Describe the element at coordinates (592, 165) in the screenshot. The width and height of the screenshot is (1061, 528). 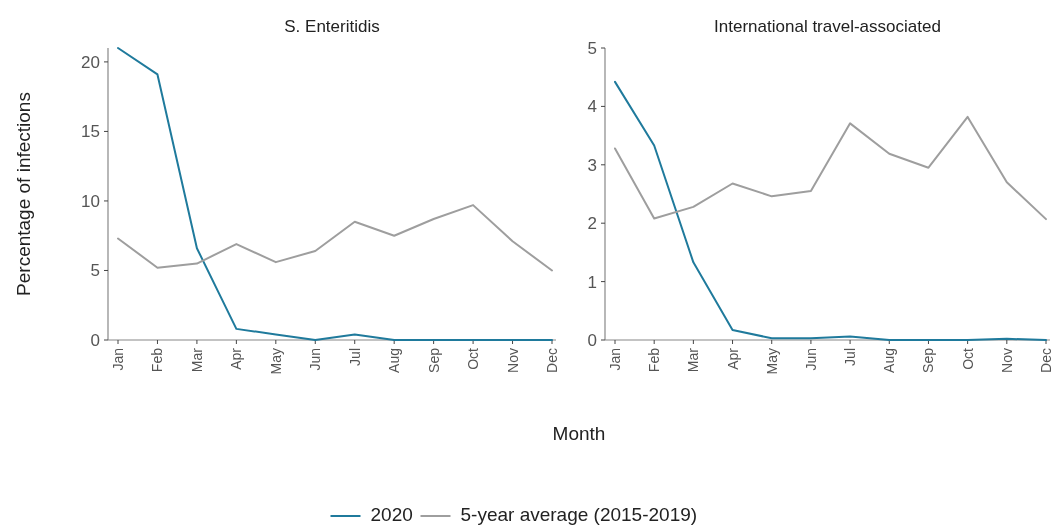
I see `y-tick-label: 3` at that location.